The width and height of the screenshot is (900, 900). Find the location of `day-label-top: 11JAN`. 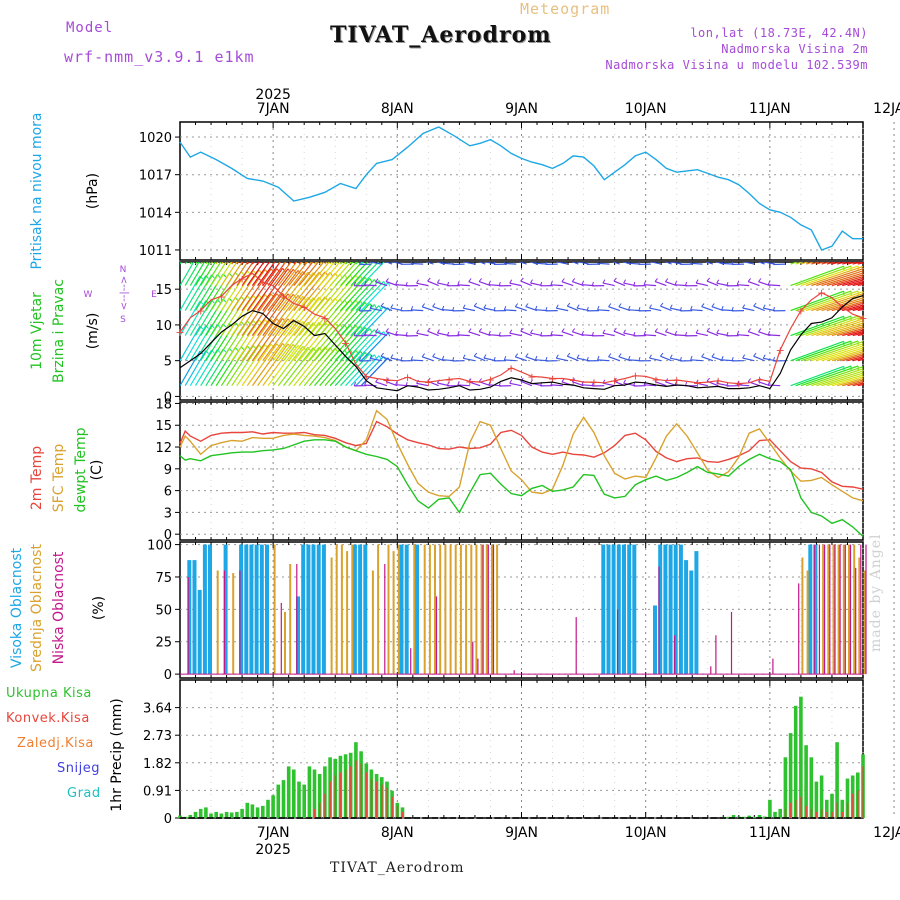

day-label-top: 11JAN is located at coordinates (770, 109).